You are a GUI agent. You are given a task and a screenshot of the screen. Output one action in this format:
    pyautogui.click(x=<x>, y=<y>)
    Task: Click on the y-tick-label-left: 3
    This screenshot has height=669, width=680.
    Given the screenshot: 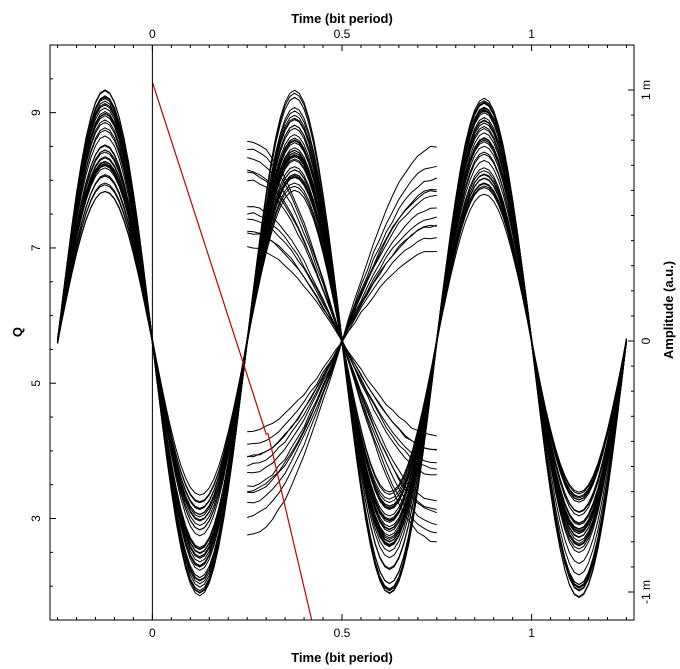 What is the action you would take?
    pyautogui.click(x=36, y=518)
    